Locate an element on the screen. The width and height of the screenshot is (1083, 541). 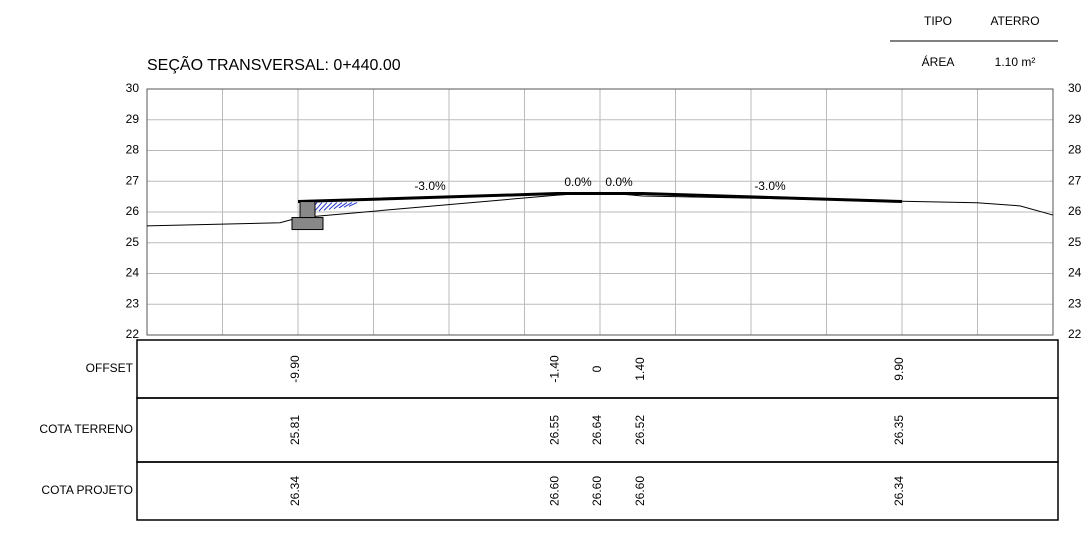
y-tick-label-right: 24 is located at coordinates (1075, 273).